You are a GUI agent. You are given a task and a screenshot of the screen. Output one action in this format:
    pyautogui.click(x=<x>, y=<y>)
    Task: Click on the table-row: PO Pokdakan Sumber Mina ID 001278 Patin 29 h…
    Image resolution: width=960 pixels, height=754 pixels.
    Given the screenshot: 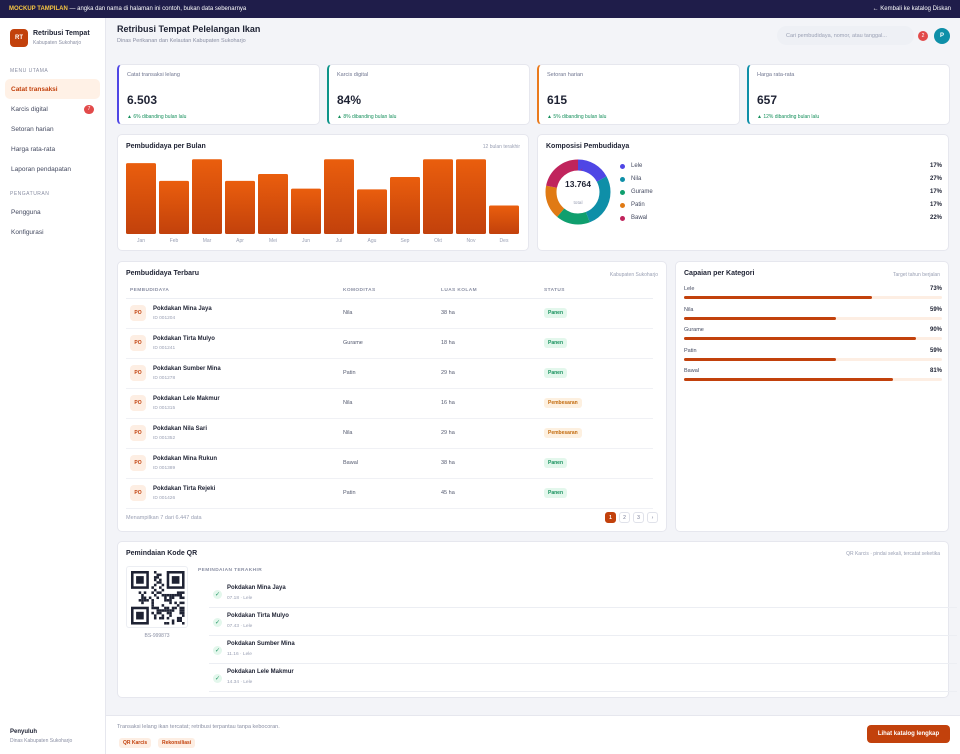 What is the action you would take?
    pyautogui.click(x=389, y=373)
    